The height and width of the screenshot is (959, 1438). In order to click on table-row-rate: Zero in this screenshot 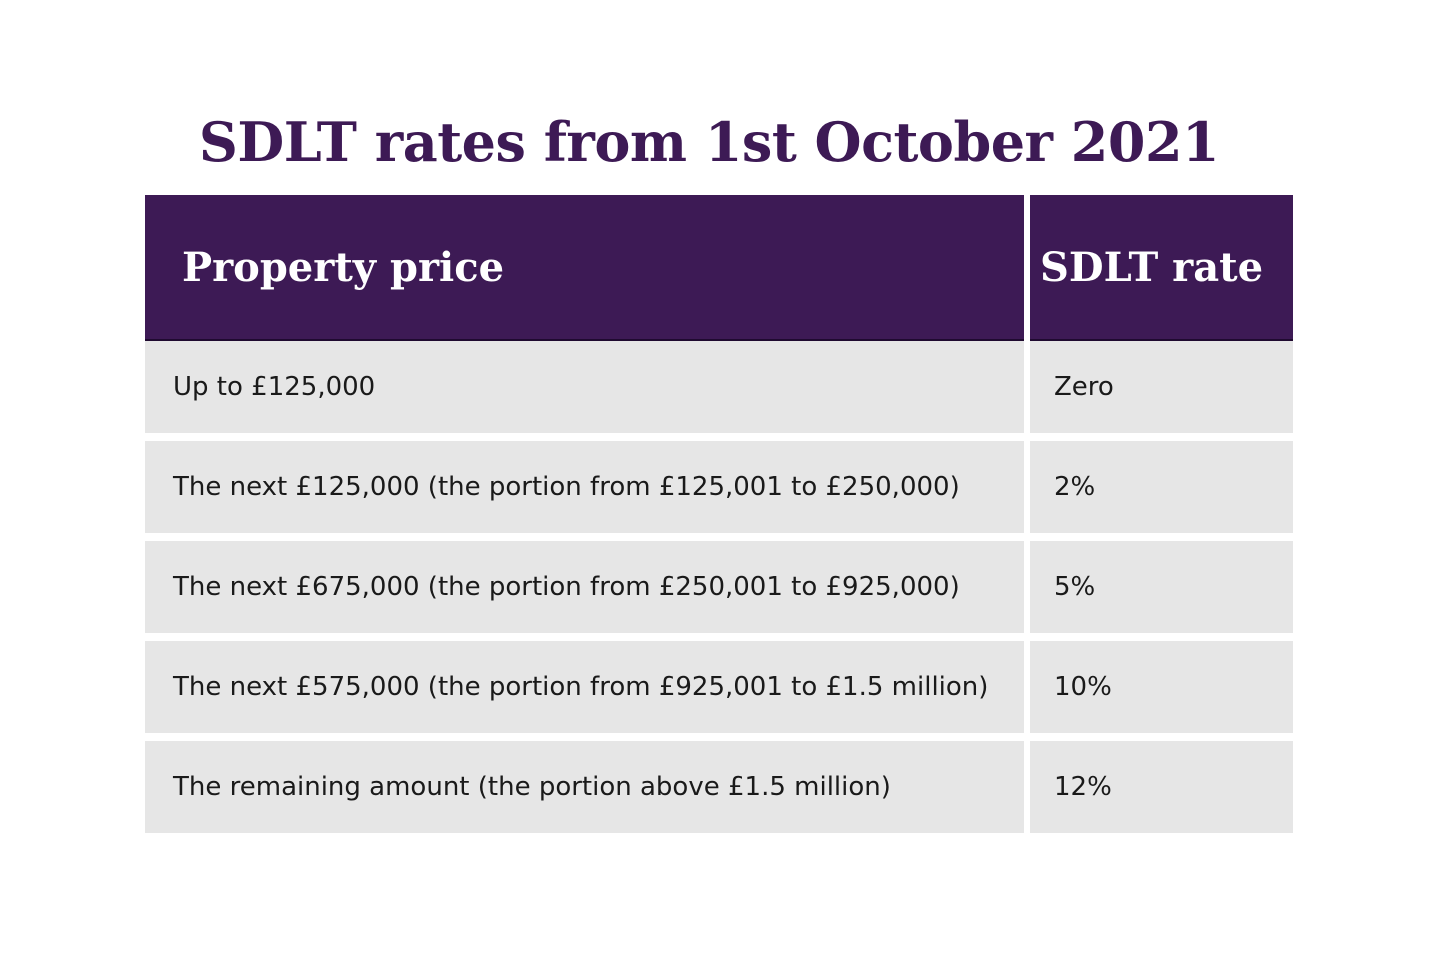, I will do `click(1161, 387)`.